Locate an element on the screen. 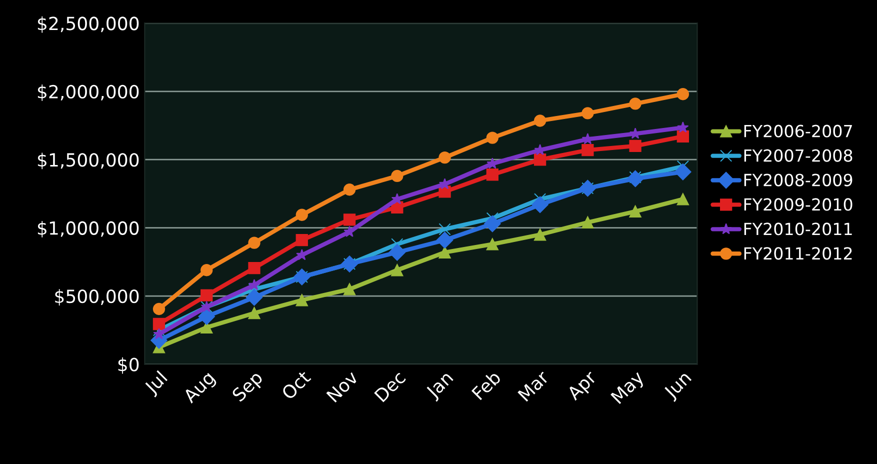 The image size is (877, 464). y-tick-label: $1,500,000 is located at coordinates (88, 161).